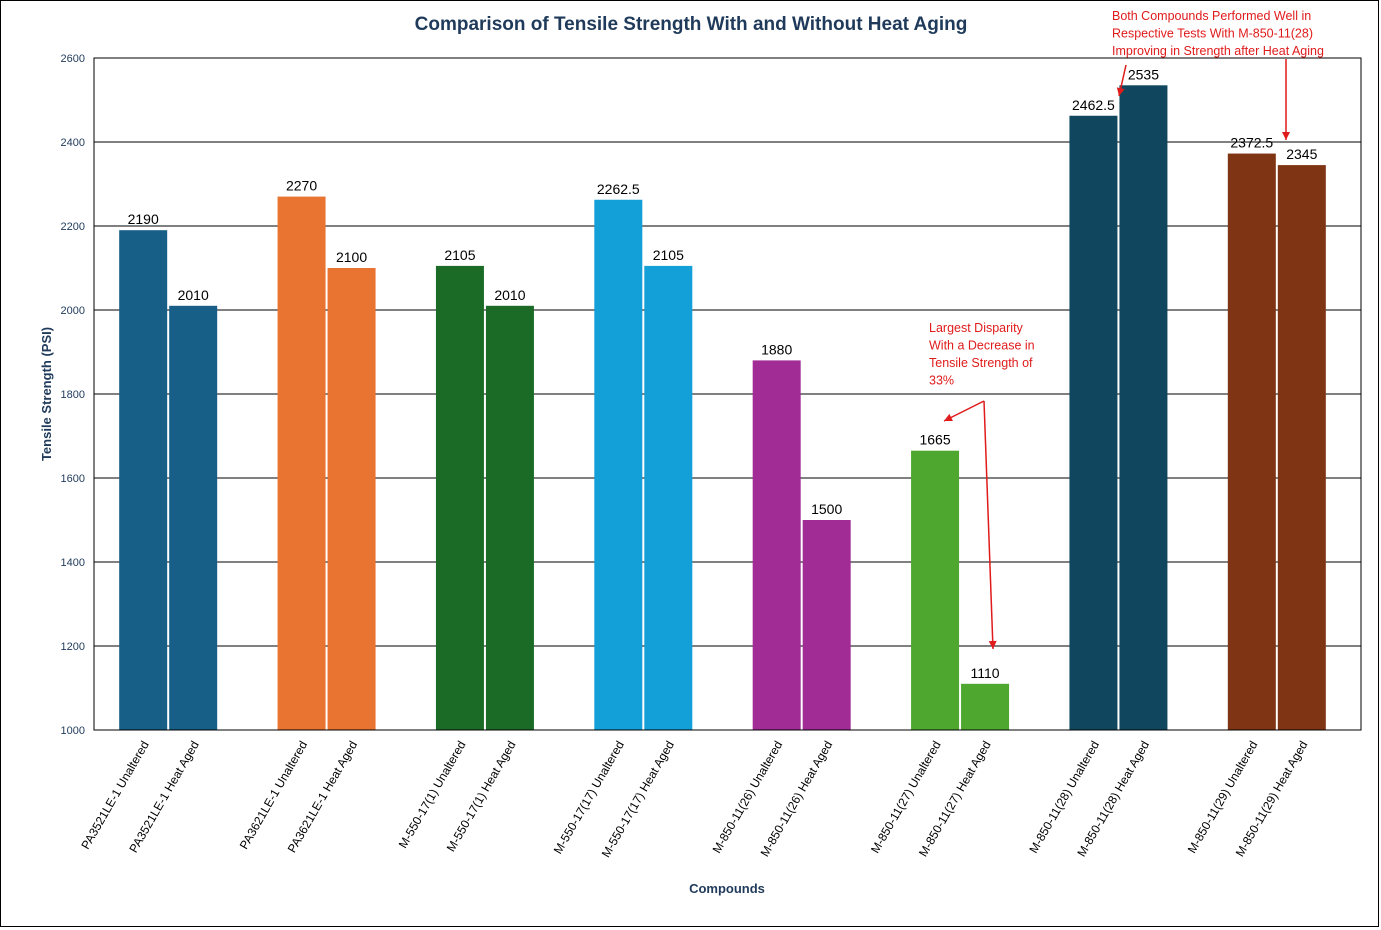 This screenshot has width=1381, height=930. Describe the element at coordinates (776, 349) in the screenshot. I see `data-label: 1880` at that location.